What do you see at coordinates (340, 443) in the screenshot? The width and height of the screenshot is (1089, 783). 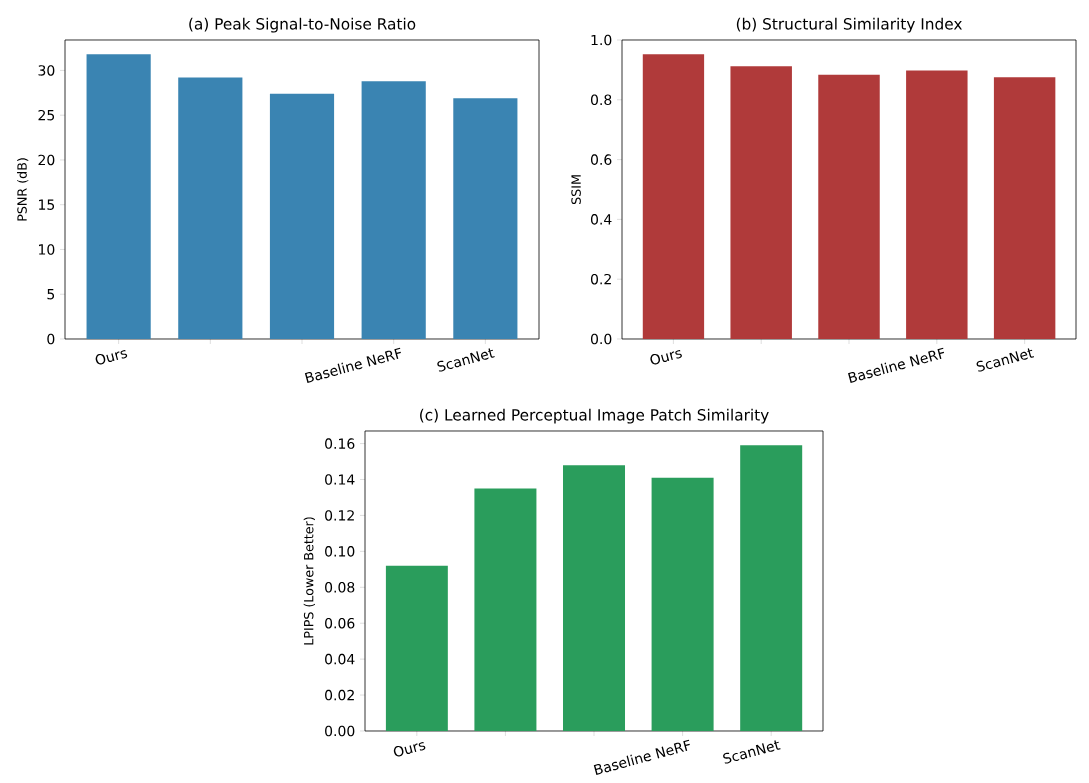 I see `y-tick-label: 0.16` at bounding box center [340, 443].